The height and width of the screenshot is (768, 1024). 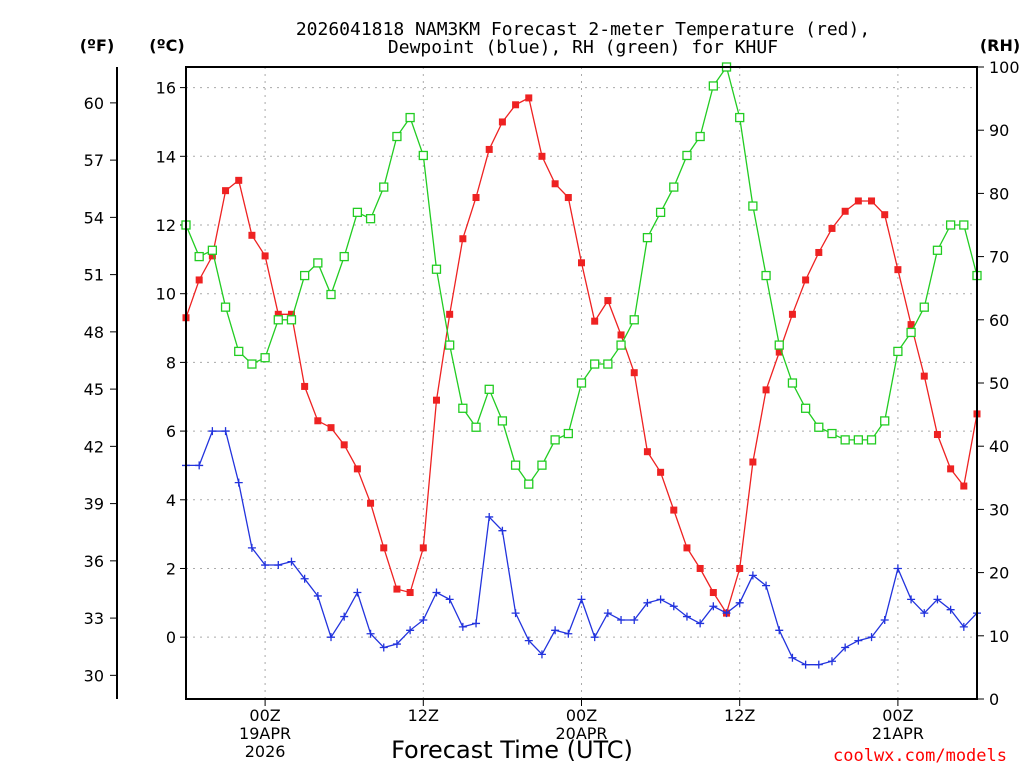 What do you see at coordinates (171, 637) in the screenshot?
I see `celsius-tick-label: 0` at bounding box center [171, 637].